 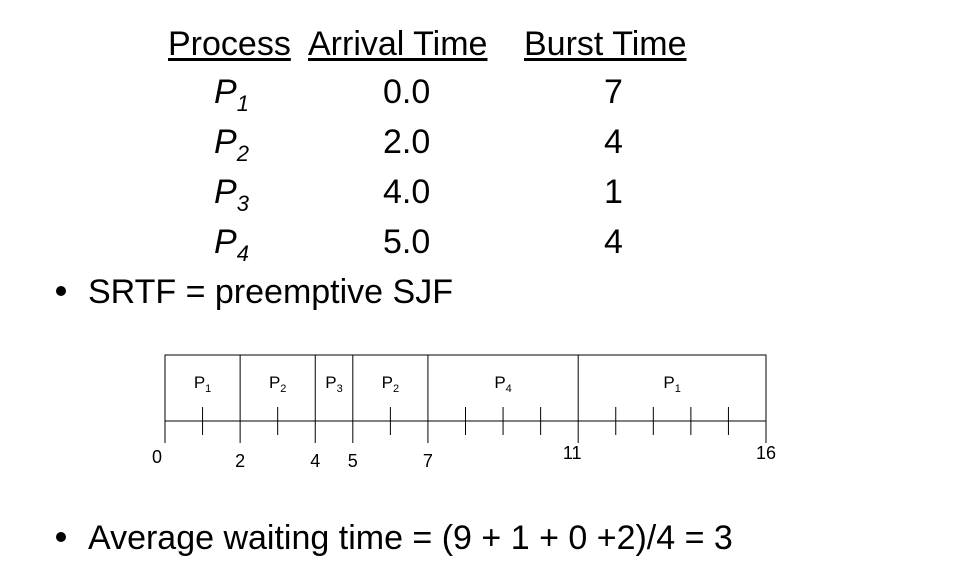 What do you see at coordinates (572, 453) in the screenshot?
I see `gantt-axis-label: 11` at bounding box center [572, 453].